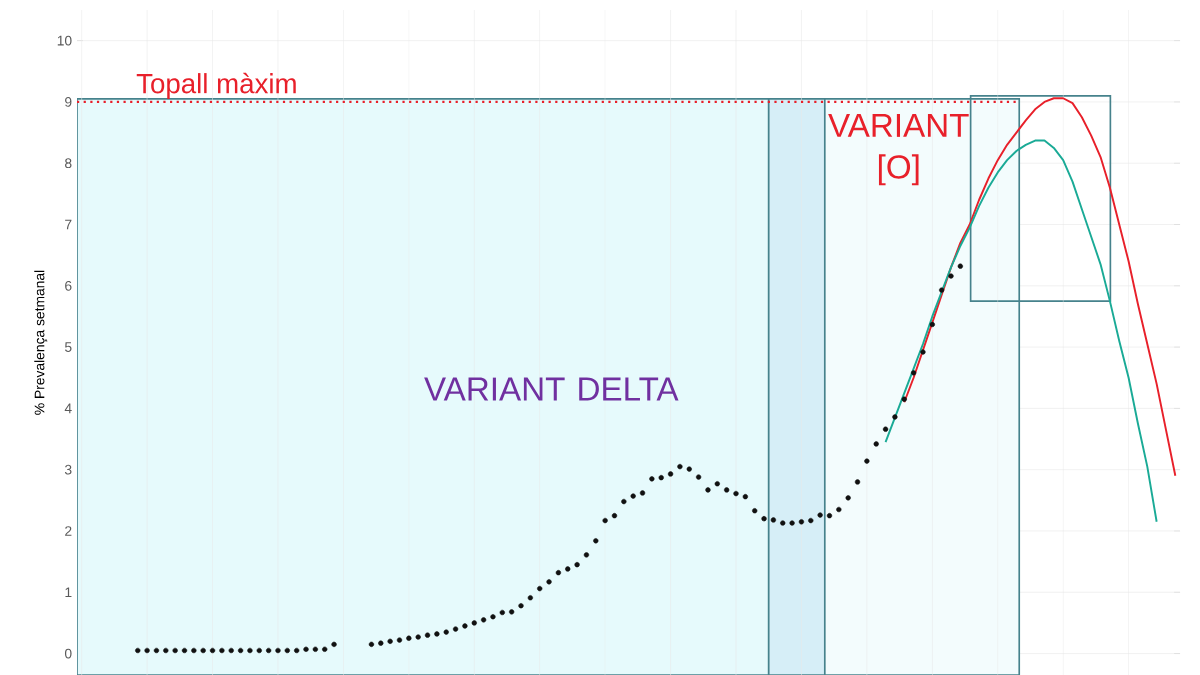 The height and width of the screenshot is (675, 1200). What do you see at coordinates (68, 469) in the screenshot?
I see `y-tick-label: 3` at bounding box center [68, 469].